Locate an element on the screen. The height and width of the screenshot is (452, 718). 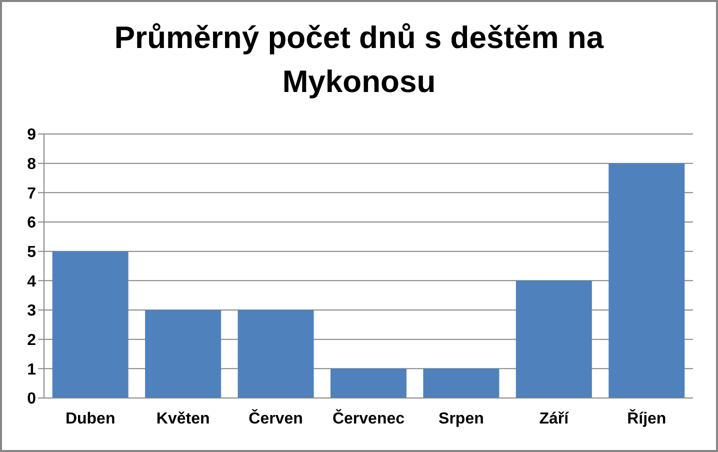
y-tick-label: 7 is located at coordinates (31, 193).